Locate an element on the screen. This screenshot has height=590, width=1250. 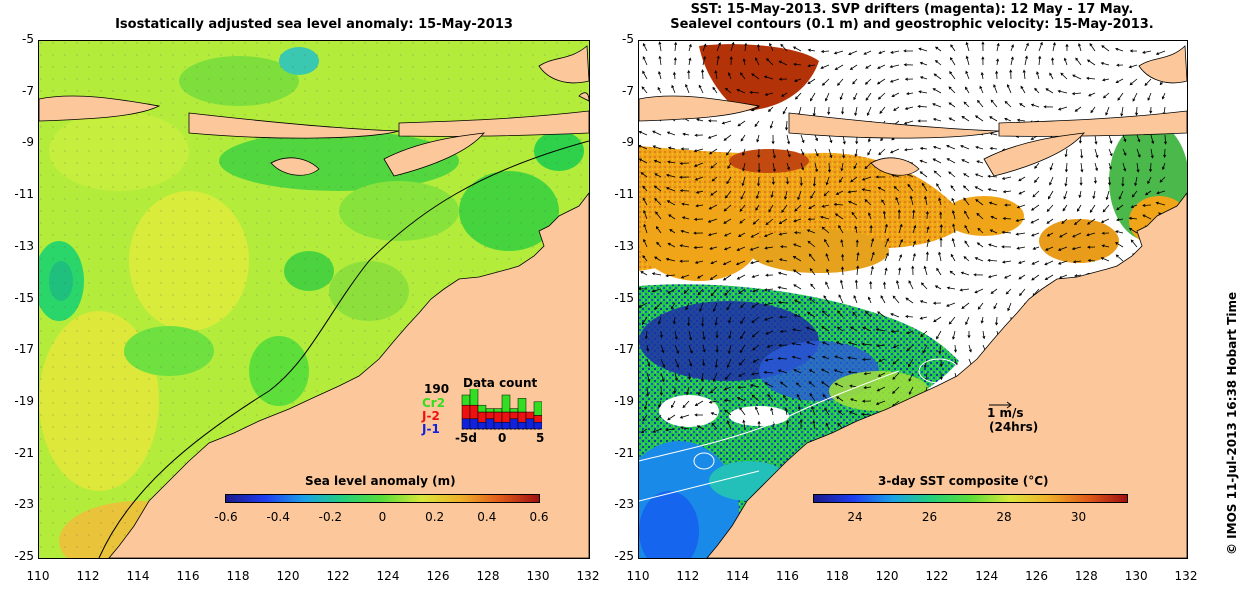
data-count-bar-cr2 is located at coordinates (514, 410).